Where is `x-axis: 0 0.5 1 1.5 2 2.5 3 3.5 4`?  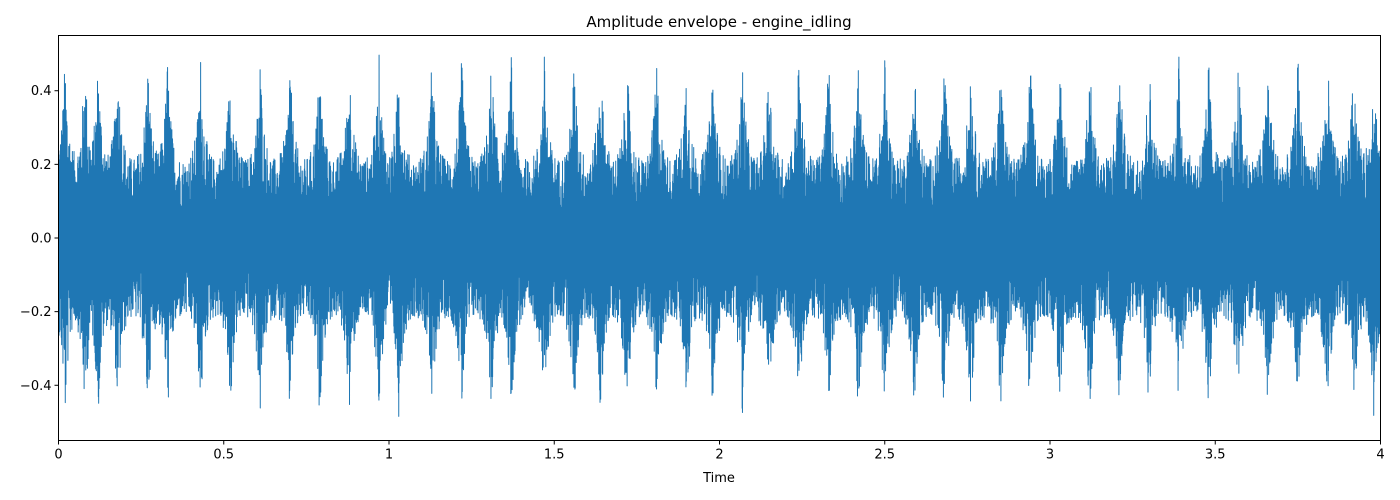 x-axis: 0 0.5 1 1.5 2 2.5 3 3.5 4 is located at coordinates (719, 451).